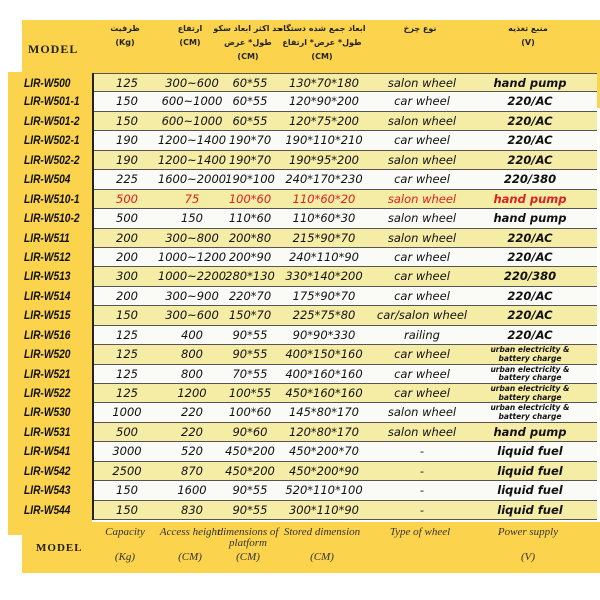 Image resolution: width=600 pixels, height=600 pixels. I want to click on stored-dimension-cell: 190*110*210, so click(324, 140).